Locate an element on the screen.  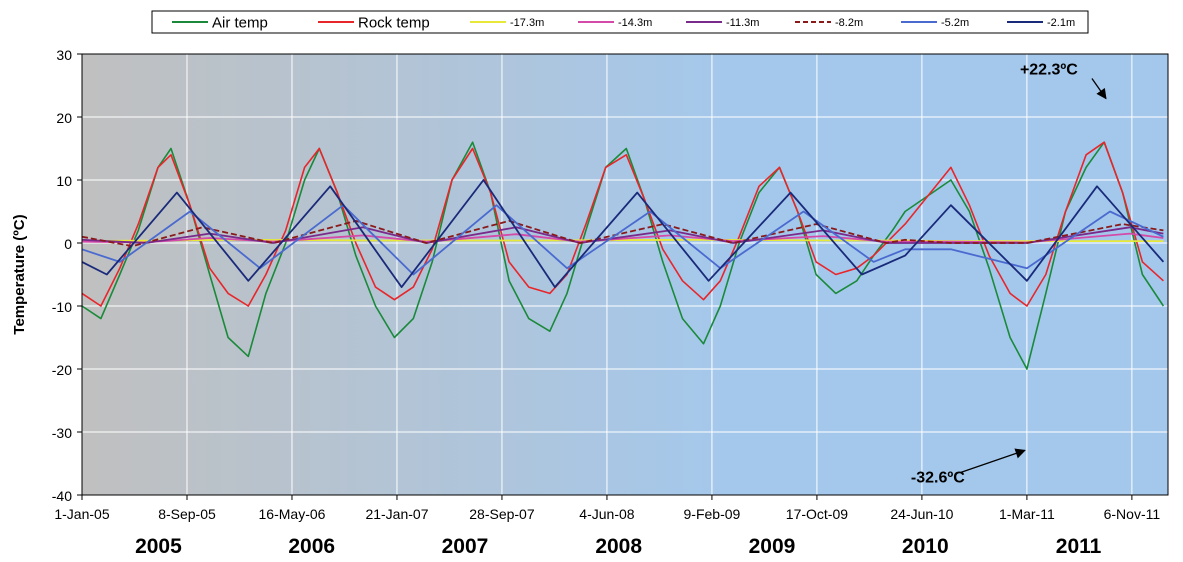
legend-entry: -5.2m is located at coordinates (955, 23).